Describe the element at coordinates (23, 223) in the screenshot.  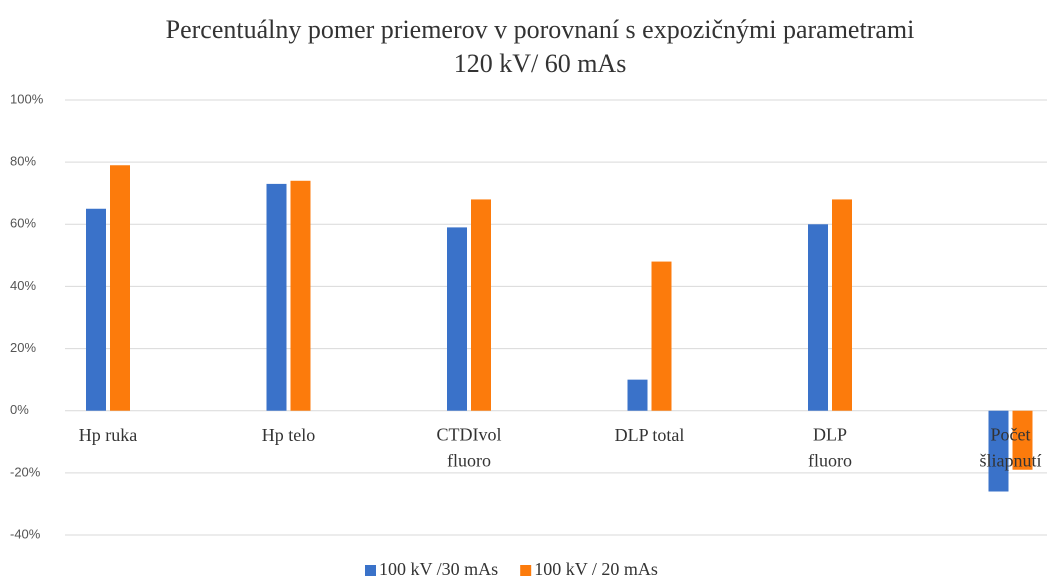
I see `y-tick-label: 60%` at that location.